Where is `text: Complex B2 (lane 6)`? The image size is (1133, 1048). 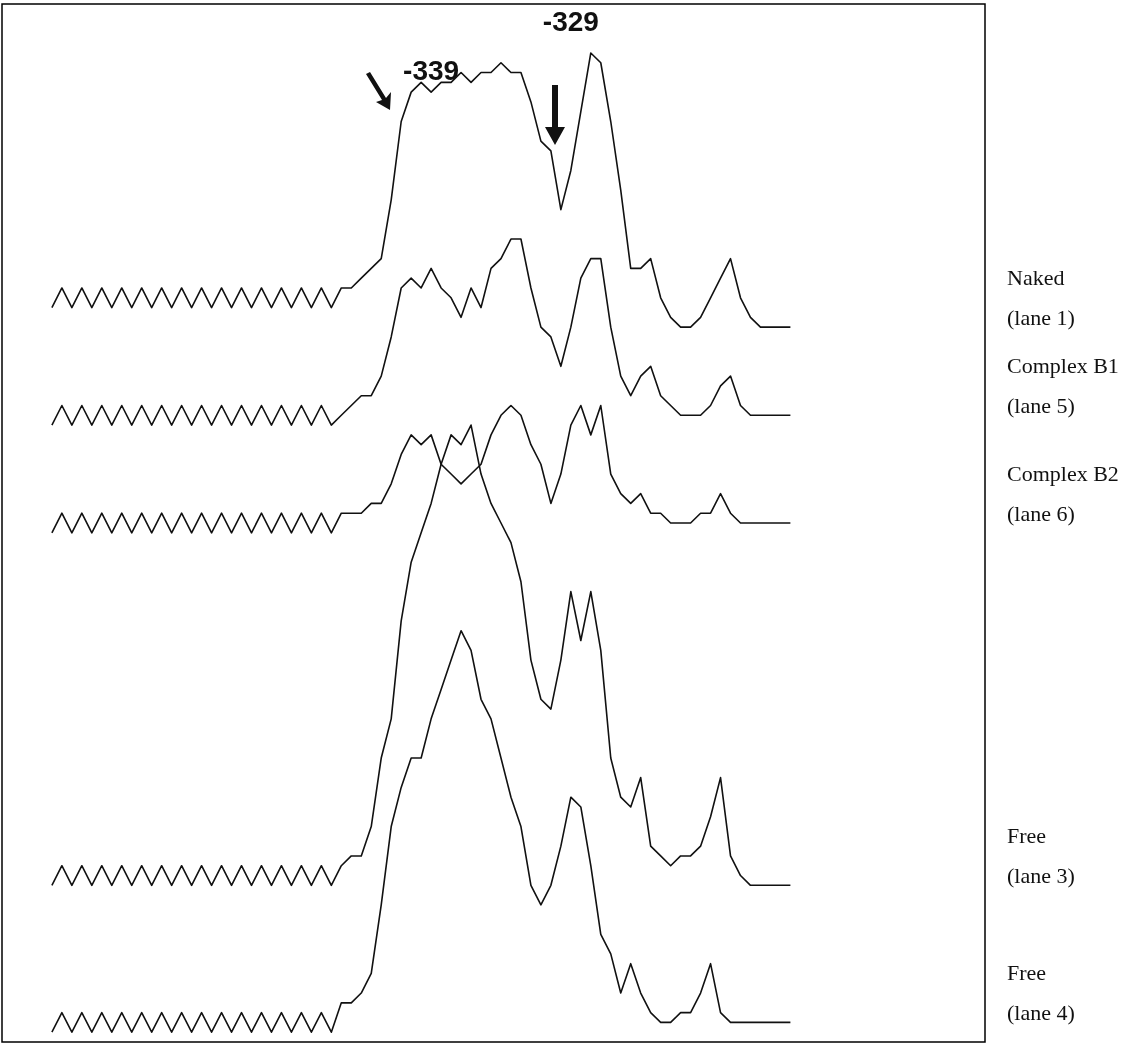
text: Complex B2 (lane 6) is located at coordinates (1063, 493).